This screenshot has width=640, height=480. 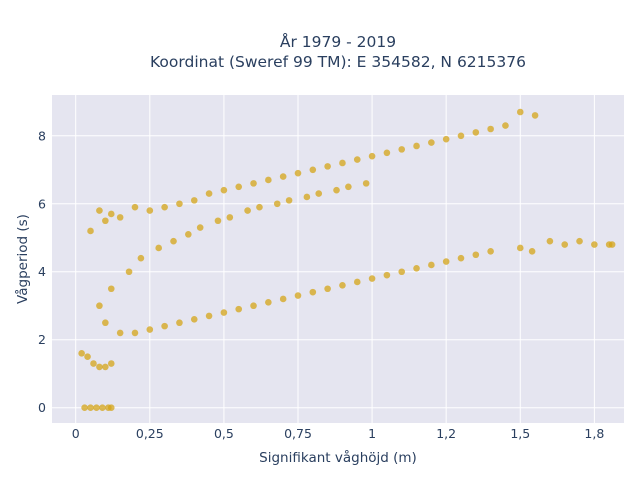 I want to click on y-tick-label: 0, so click(x=42, y=407).